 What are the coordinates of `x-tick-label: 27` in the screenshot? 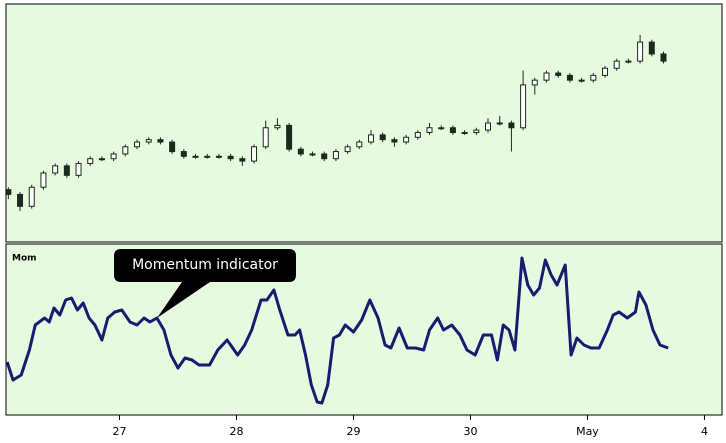 It's located at (119, 431).